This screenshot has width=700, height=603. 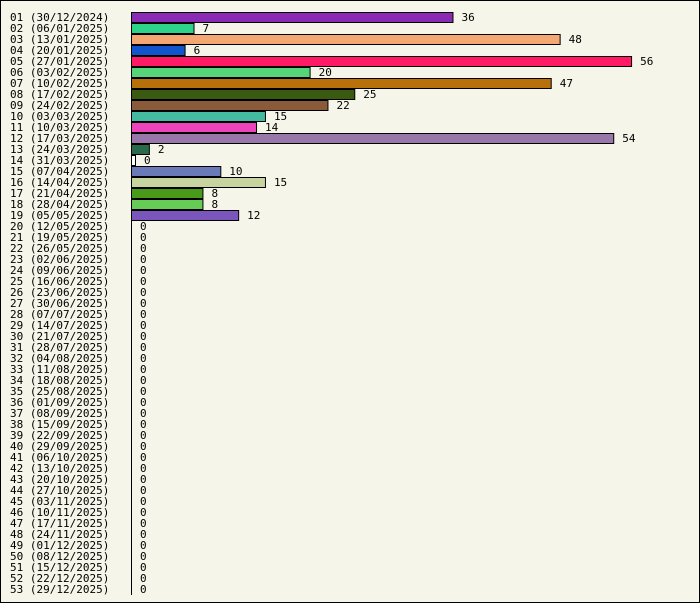 I want to click on bar-row: 50 (08/12/2025) 0, so click(x=78, y=556).